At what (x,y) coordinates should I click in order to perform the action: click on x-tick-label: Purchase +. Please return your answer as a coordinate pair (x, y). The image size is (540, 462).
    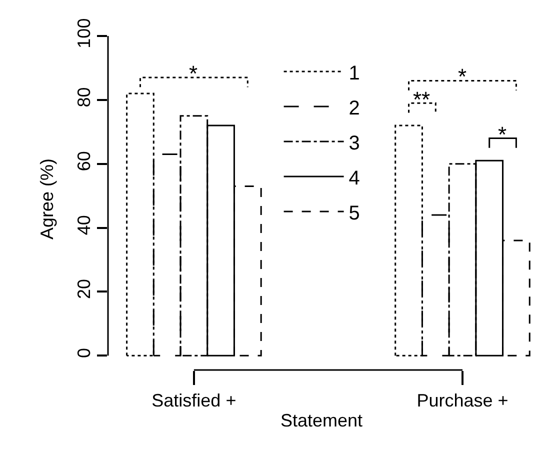
    Looking at the image, I should click on (462, 400).